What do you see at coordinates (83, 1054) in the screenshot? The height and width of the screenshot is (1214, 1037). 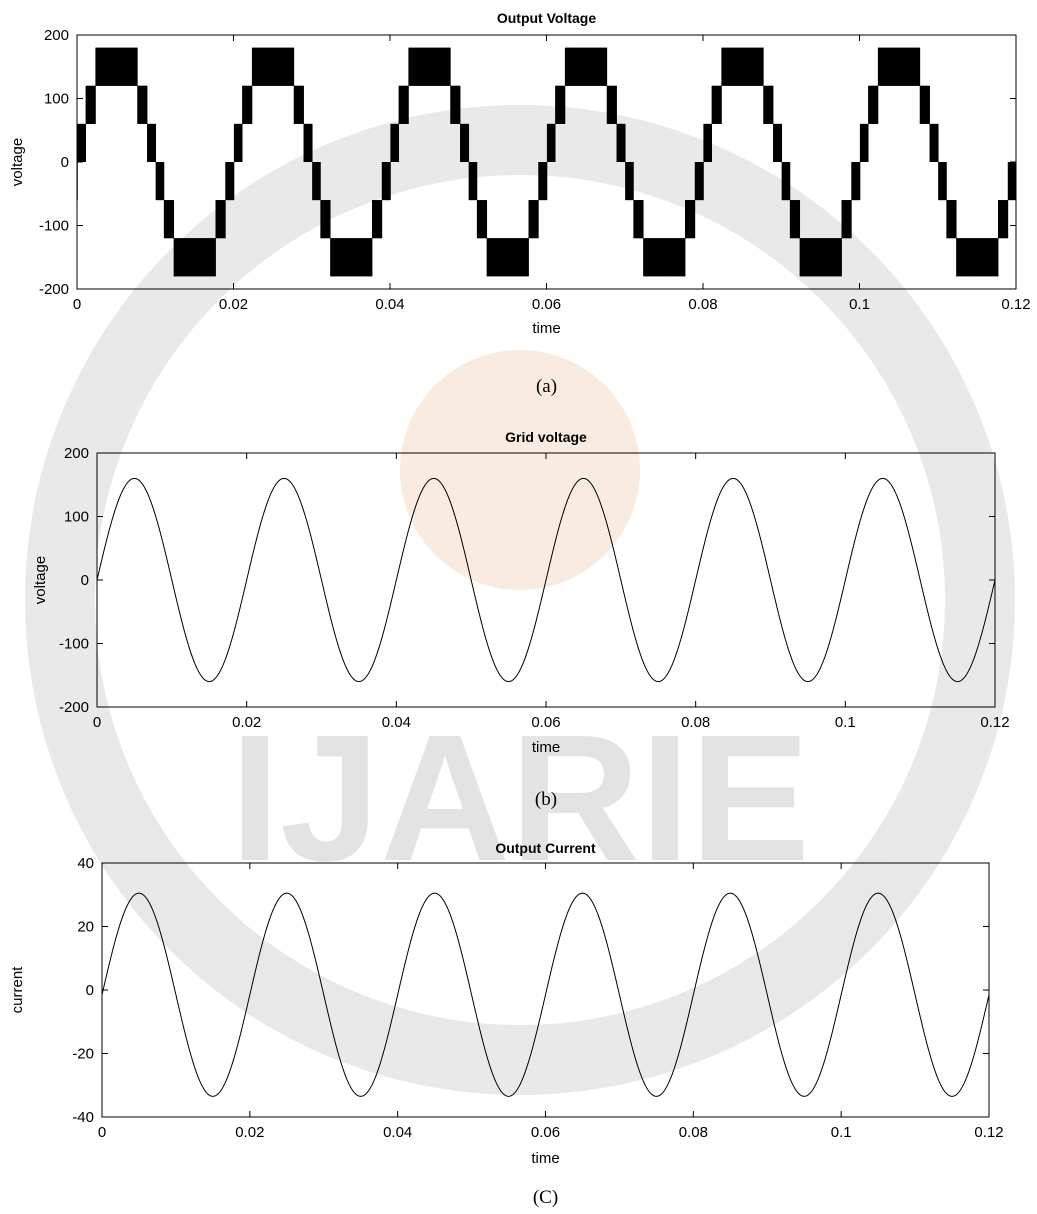 I see `y-tick-label: -20` at bounding box center [83, 1054].